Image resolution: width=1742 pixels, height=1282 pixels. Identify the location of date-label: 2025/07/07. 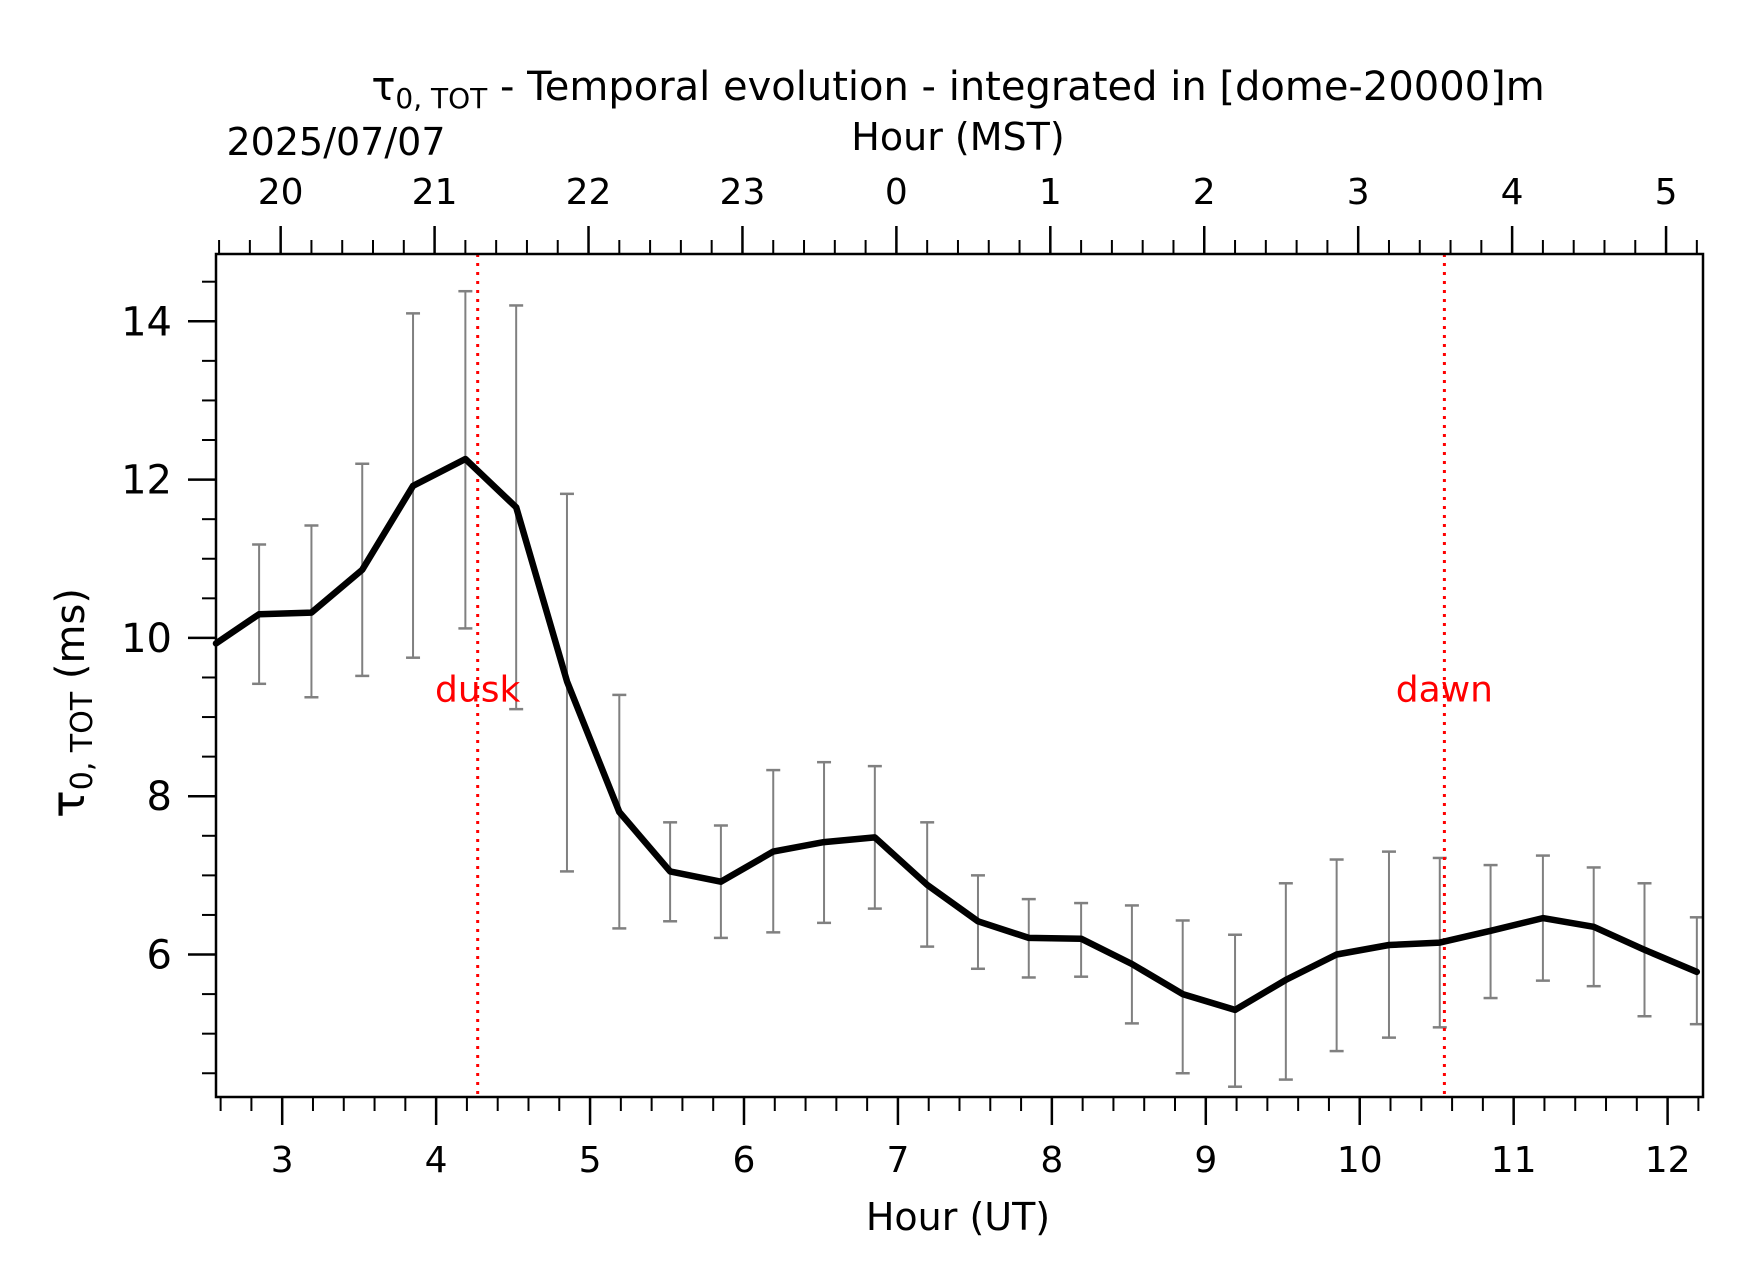
(335, 142).